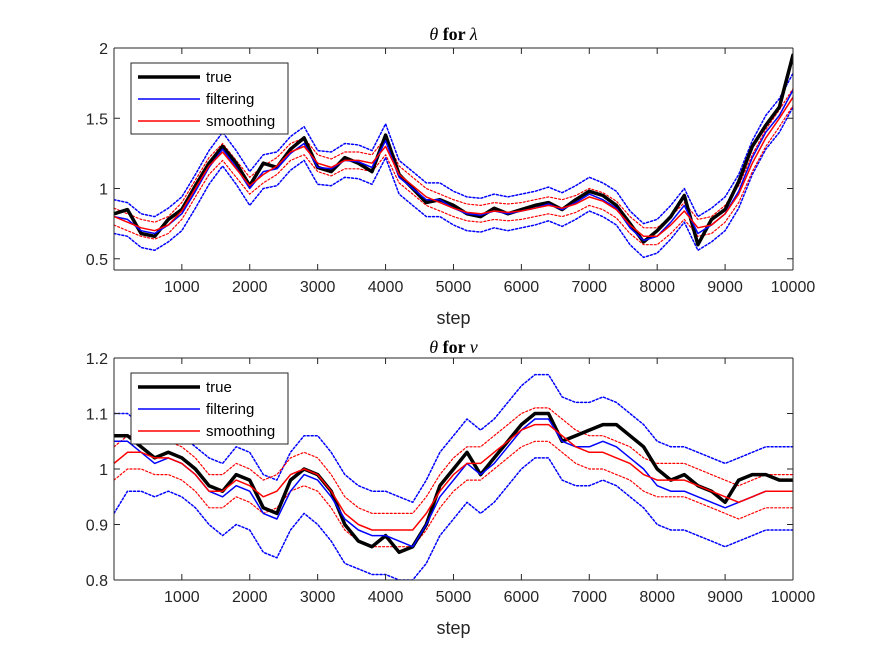  What do you see at coordinates (473, 34) in the screenshot?
I see `title-symbol: λ` at bounding box center [473, 34].